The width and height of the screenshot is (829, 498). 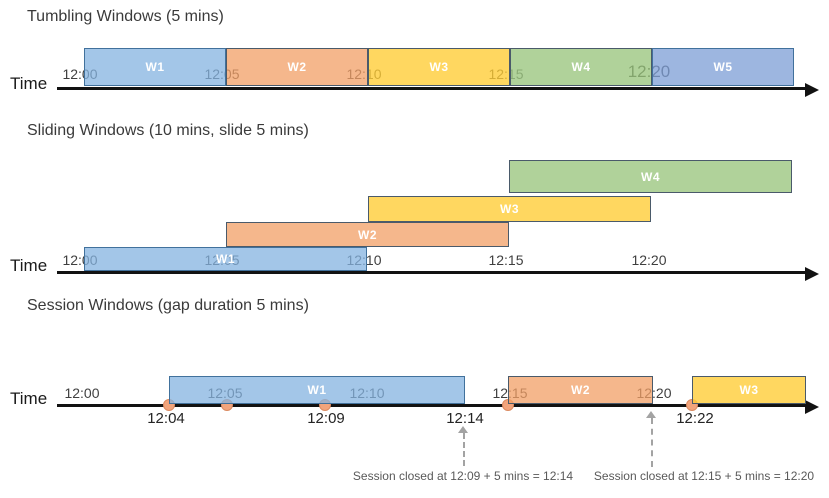 I want to click on tick-label: 12:00, so click(x=82, y=393).